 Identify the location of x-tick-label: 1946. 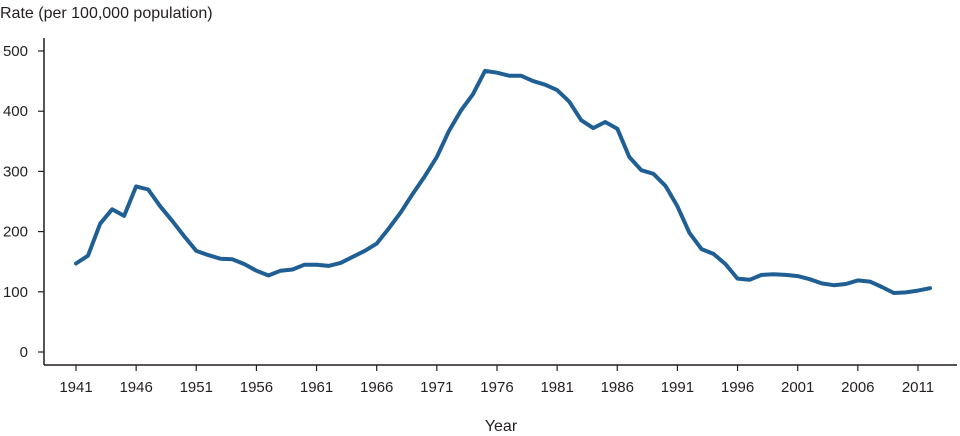
(135, 387).